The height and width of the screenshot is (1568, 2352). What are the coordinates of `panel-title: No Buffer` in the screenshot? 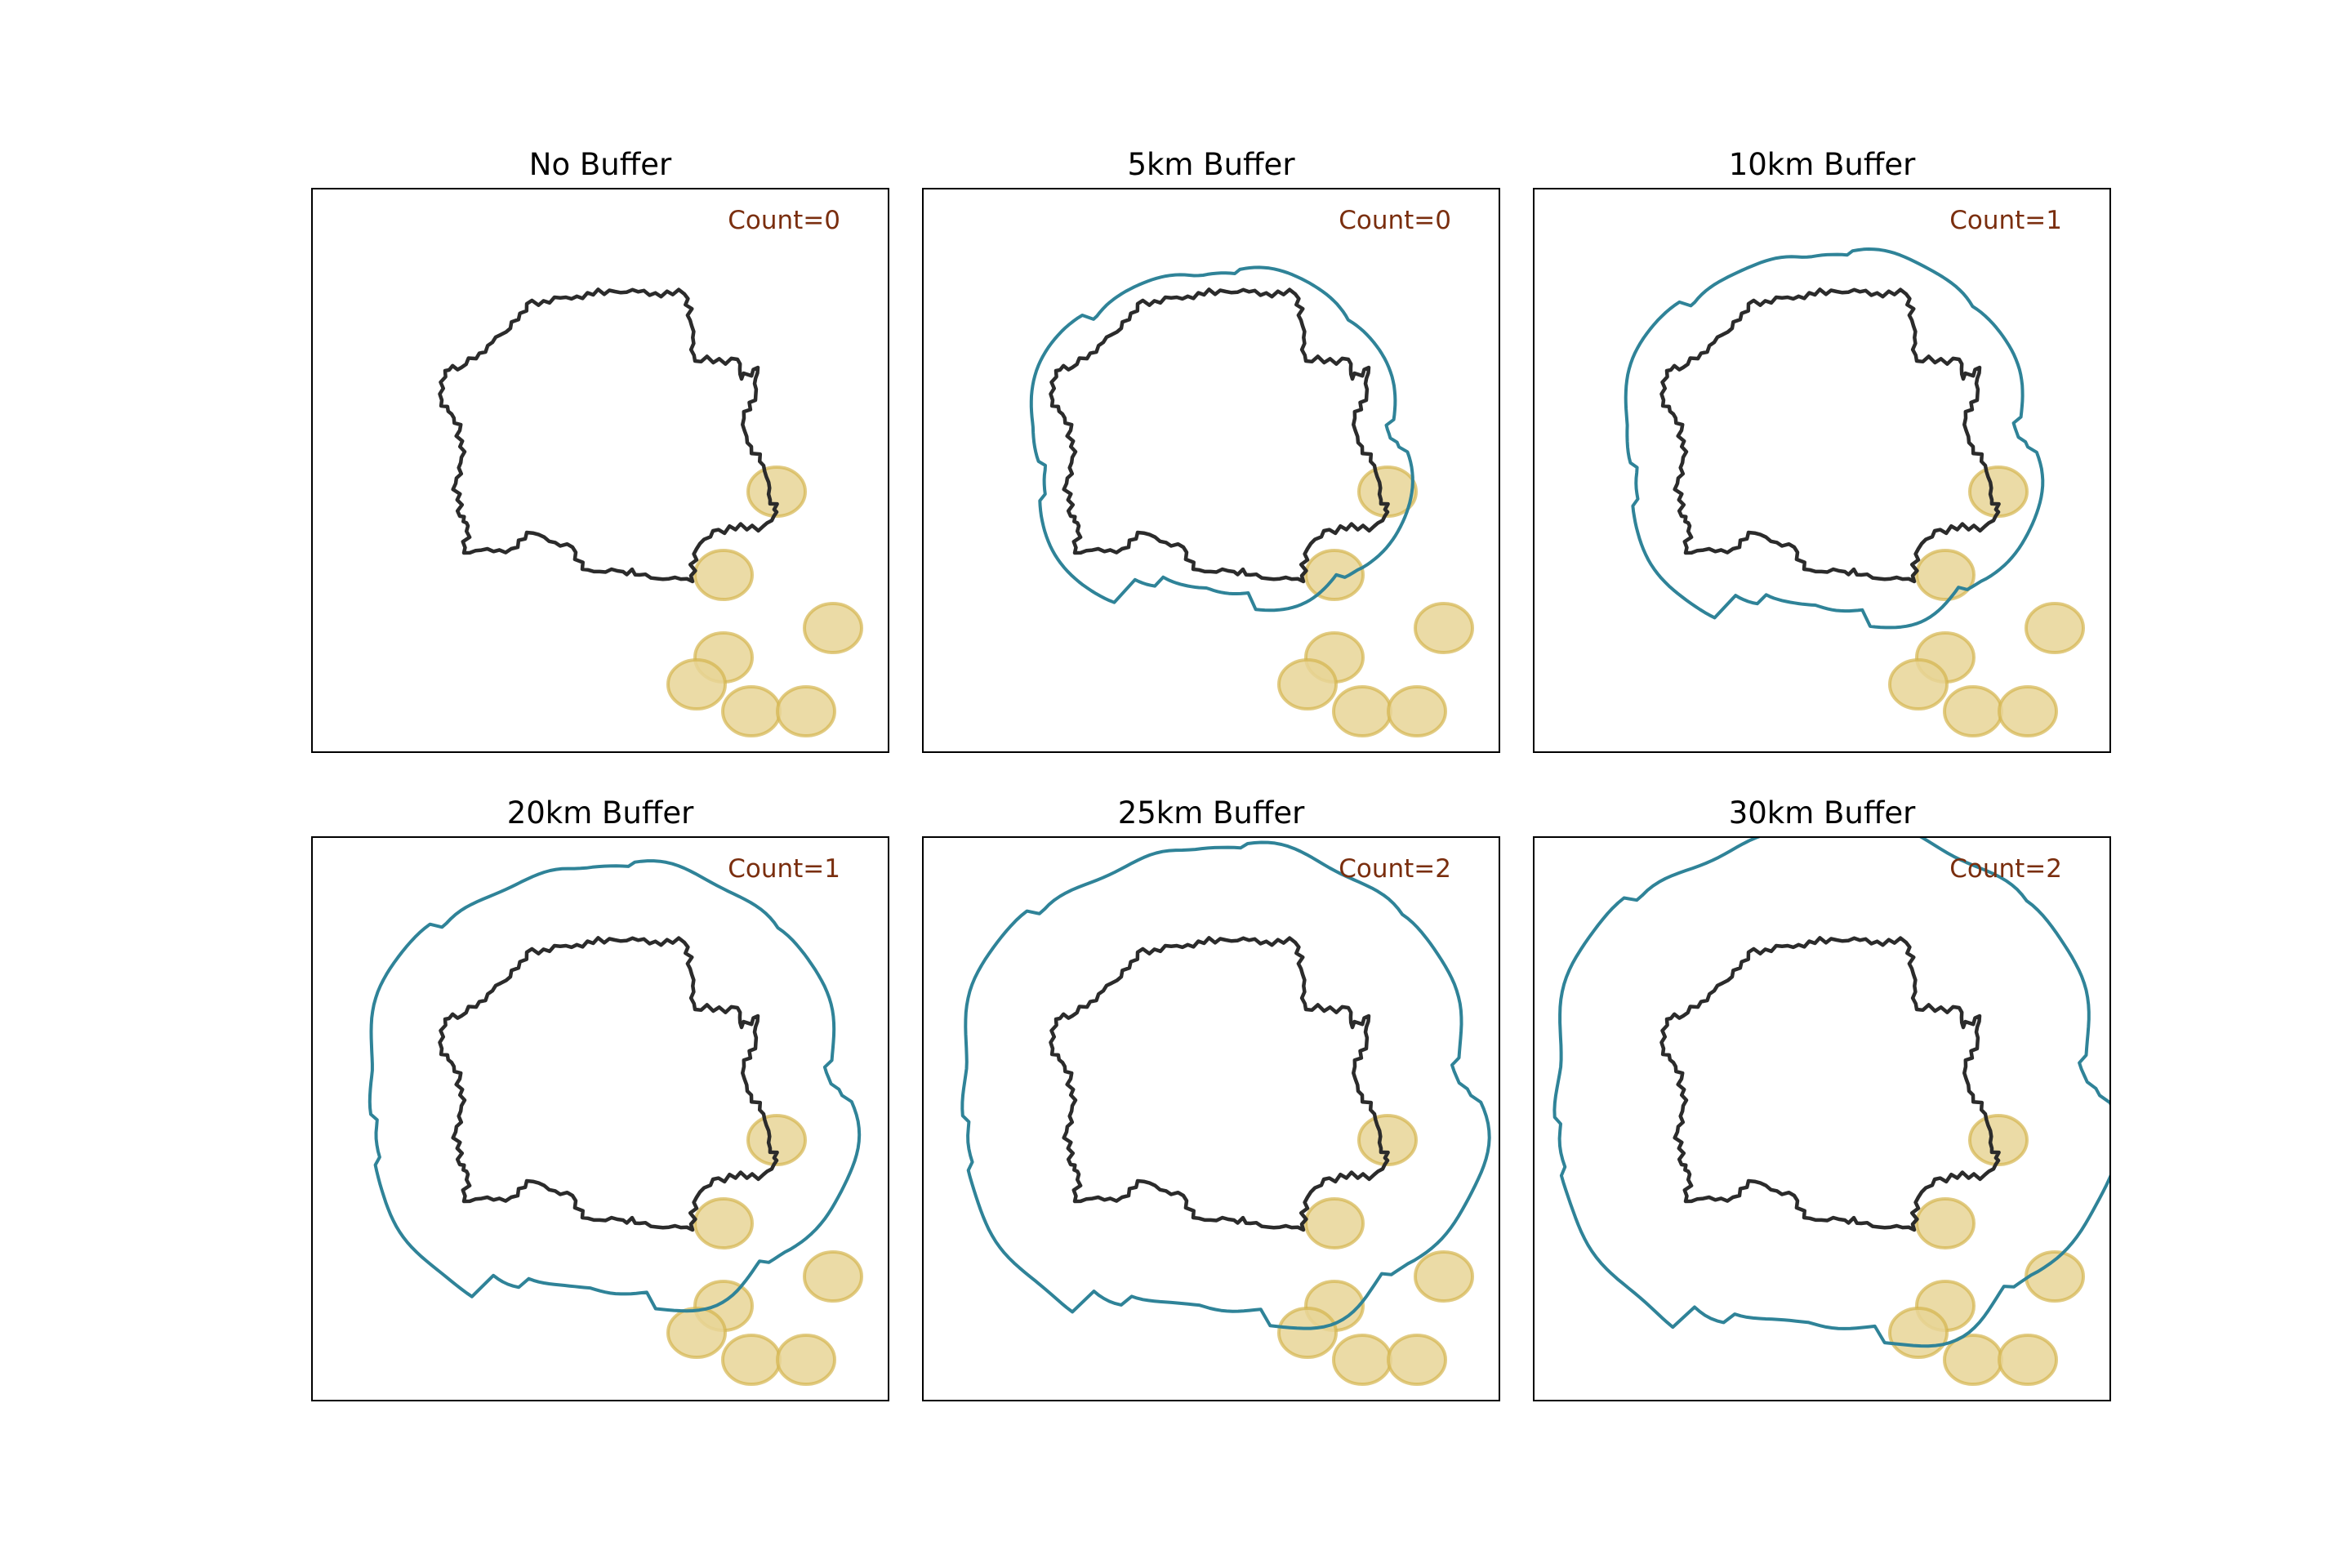 It's located at (600, 164).